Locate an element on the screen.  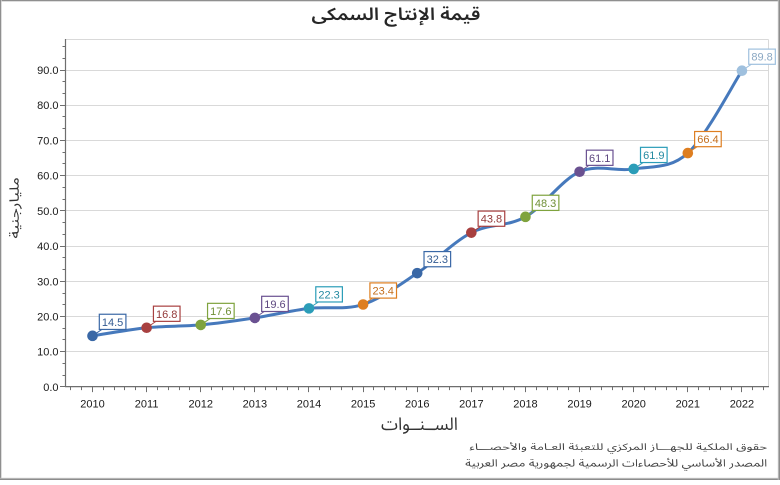
svg-text: 70.0 is located at coordinates (47, 141).